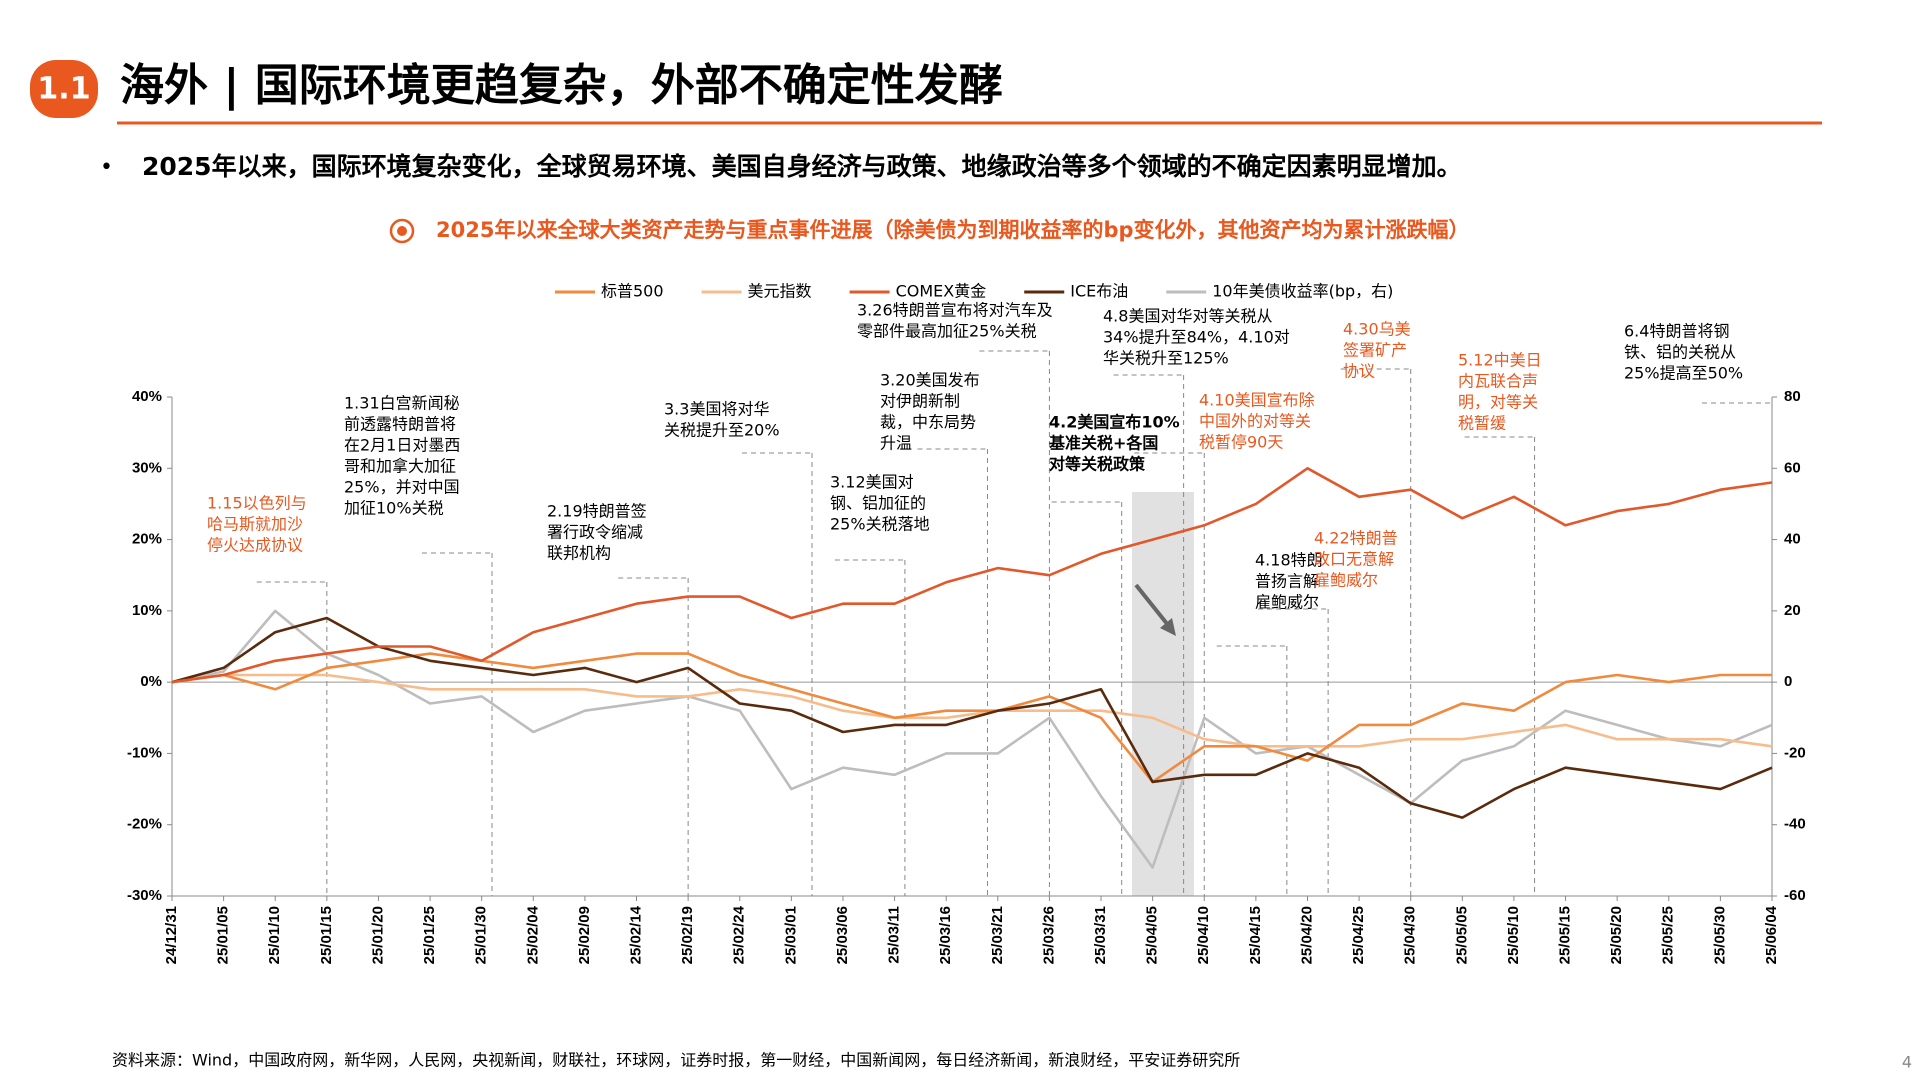 This screenshot has height=1080, width=1920. I want to click on subtitle-icon, so click(402, 231).